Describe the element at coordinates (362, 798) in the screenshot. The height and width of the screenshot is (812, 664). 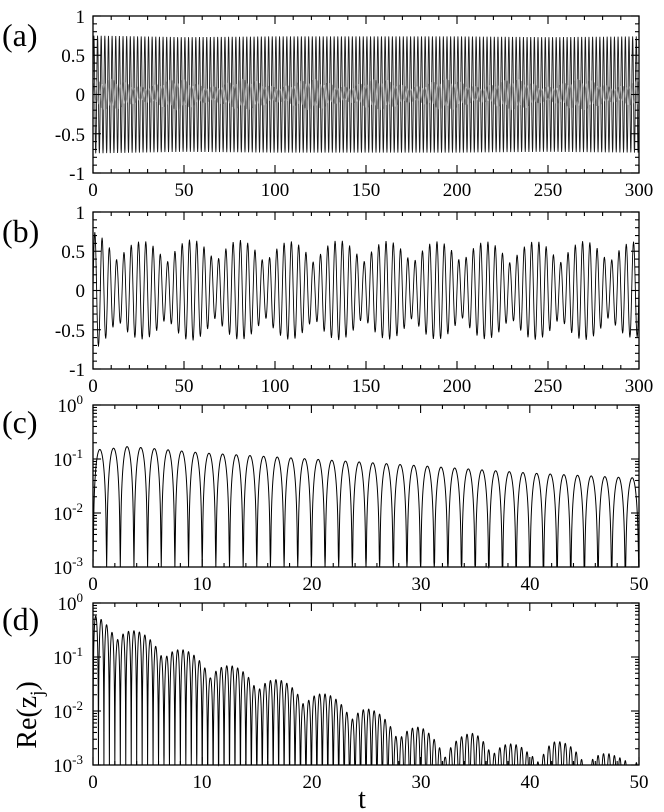
I see `x-axis-title: t` at that location.